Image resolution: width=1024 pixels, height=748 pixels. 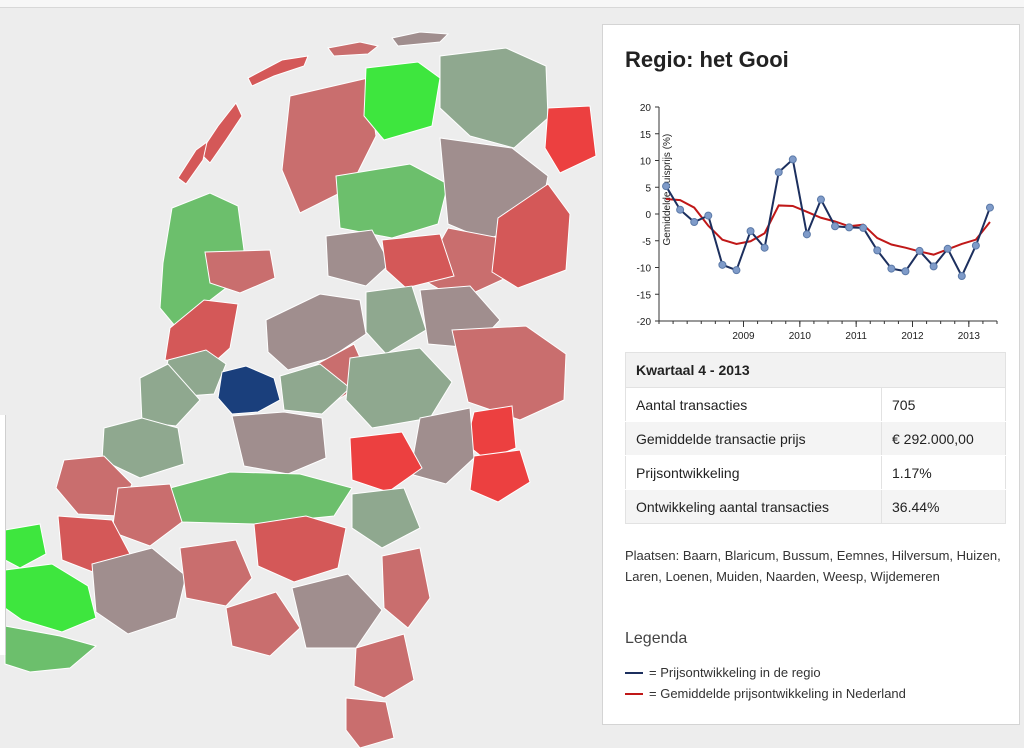 What do you see at coordinates (828, 227) in the screenshot?
I see `series-line-nl` at bounding box center [828, 227].